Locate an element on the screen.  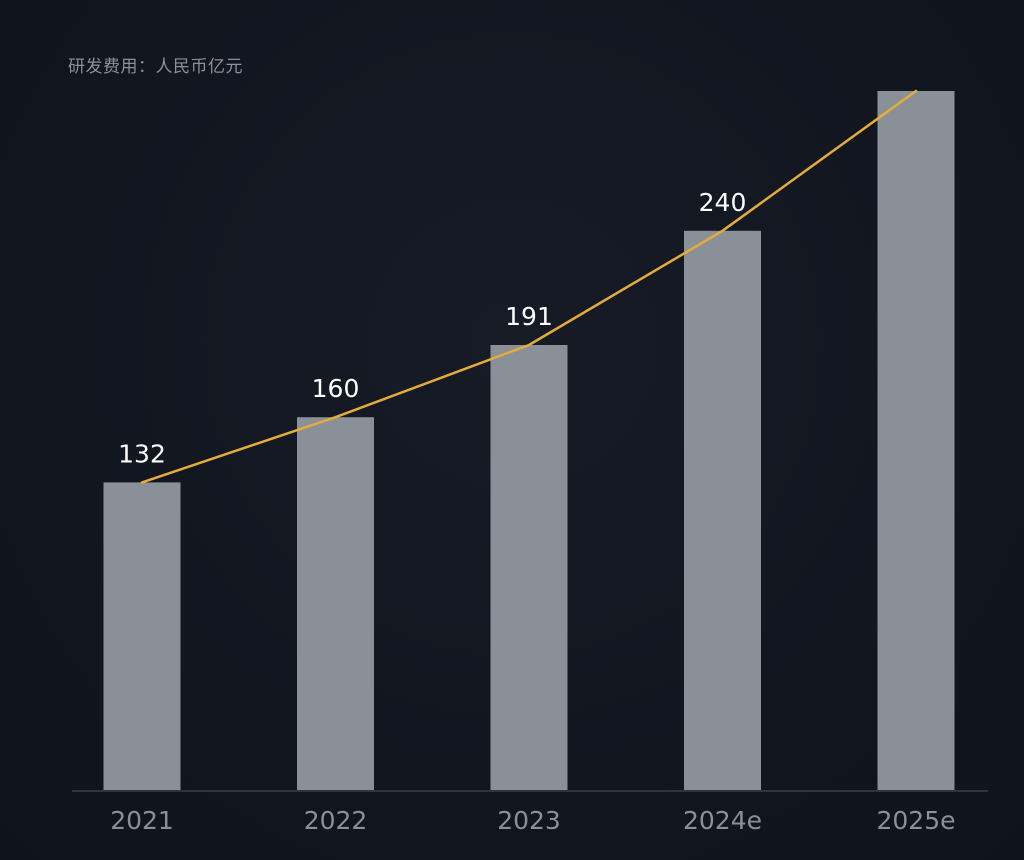
x-tick-label-2024e: 2024e is located at coordinates (722, 820).